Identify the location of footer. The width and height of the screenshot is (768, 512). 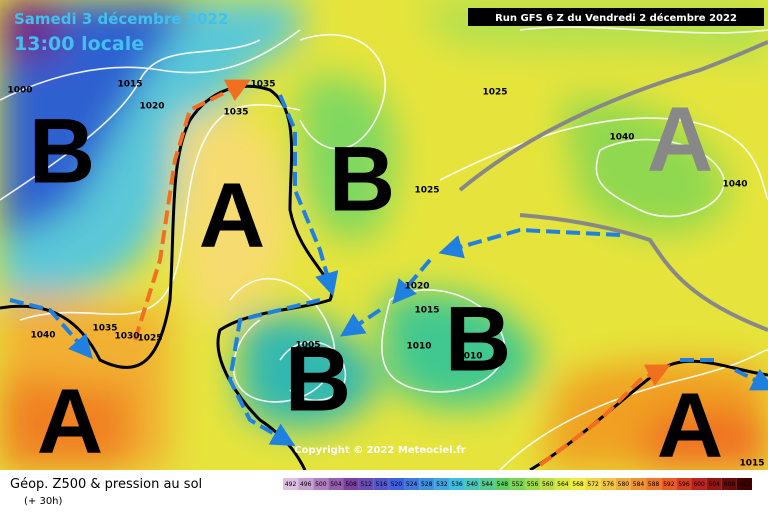
(384, 491).